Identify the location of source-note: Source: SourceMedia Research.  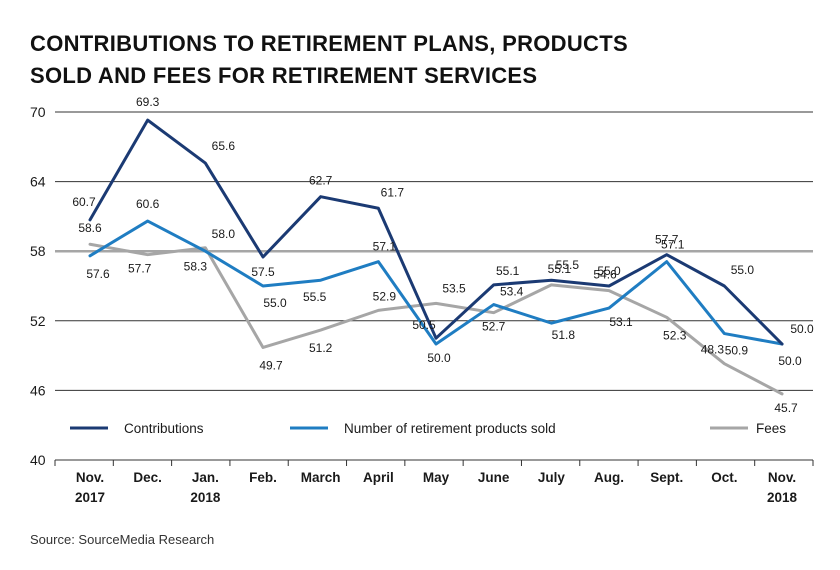
(122, 539).